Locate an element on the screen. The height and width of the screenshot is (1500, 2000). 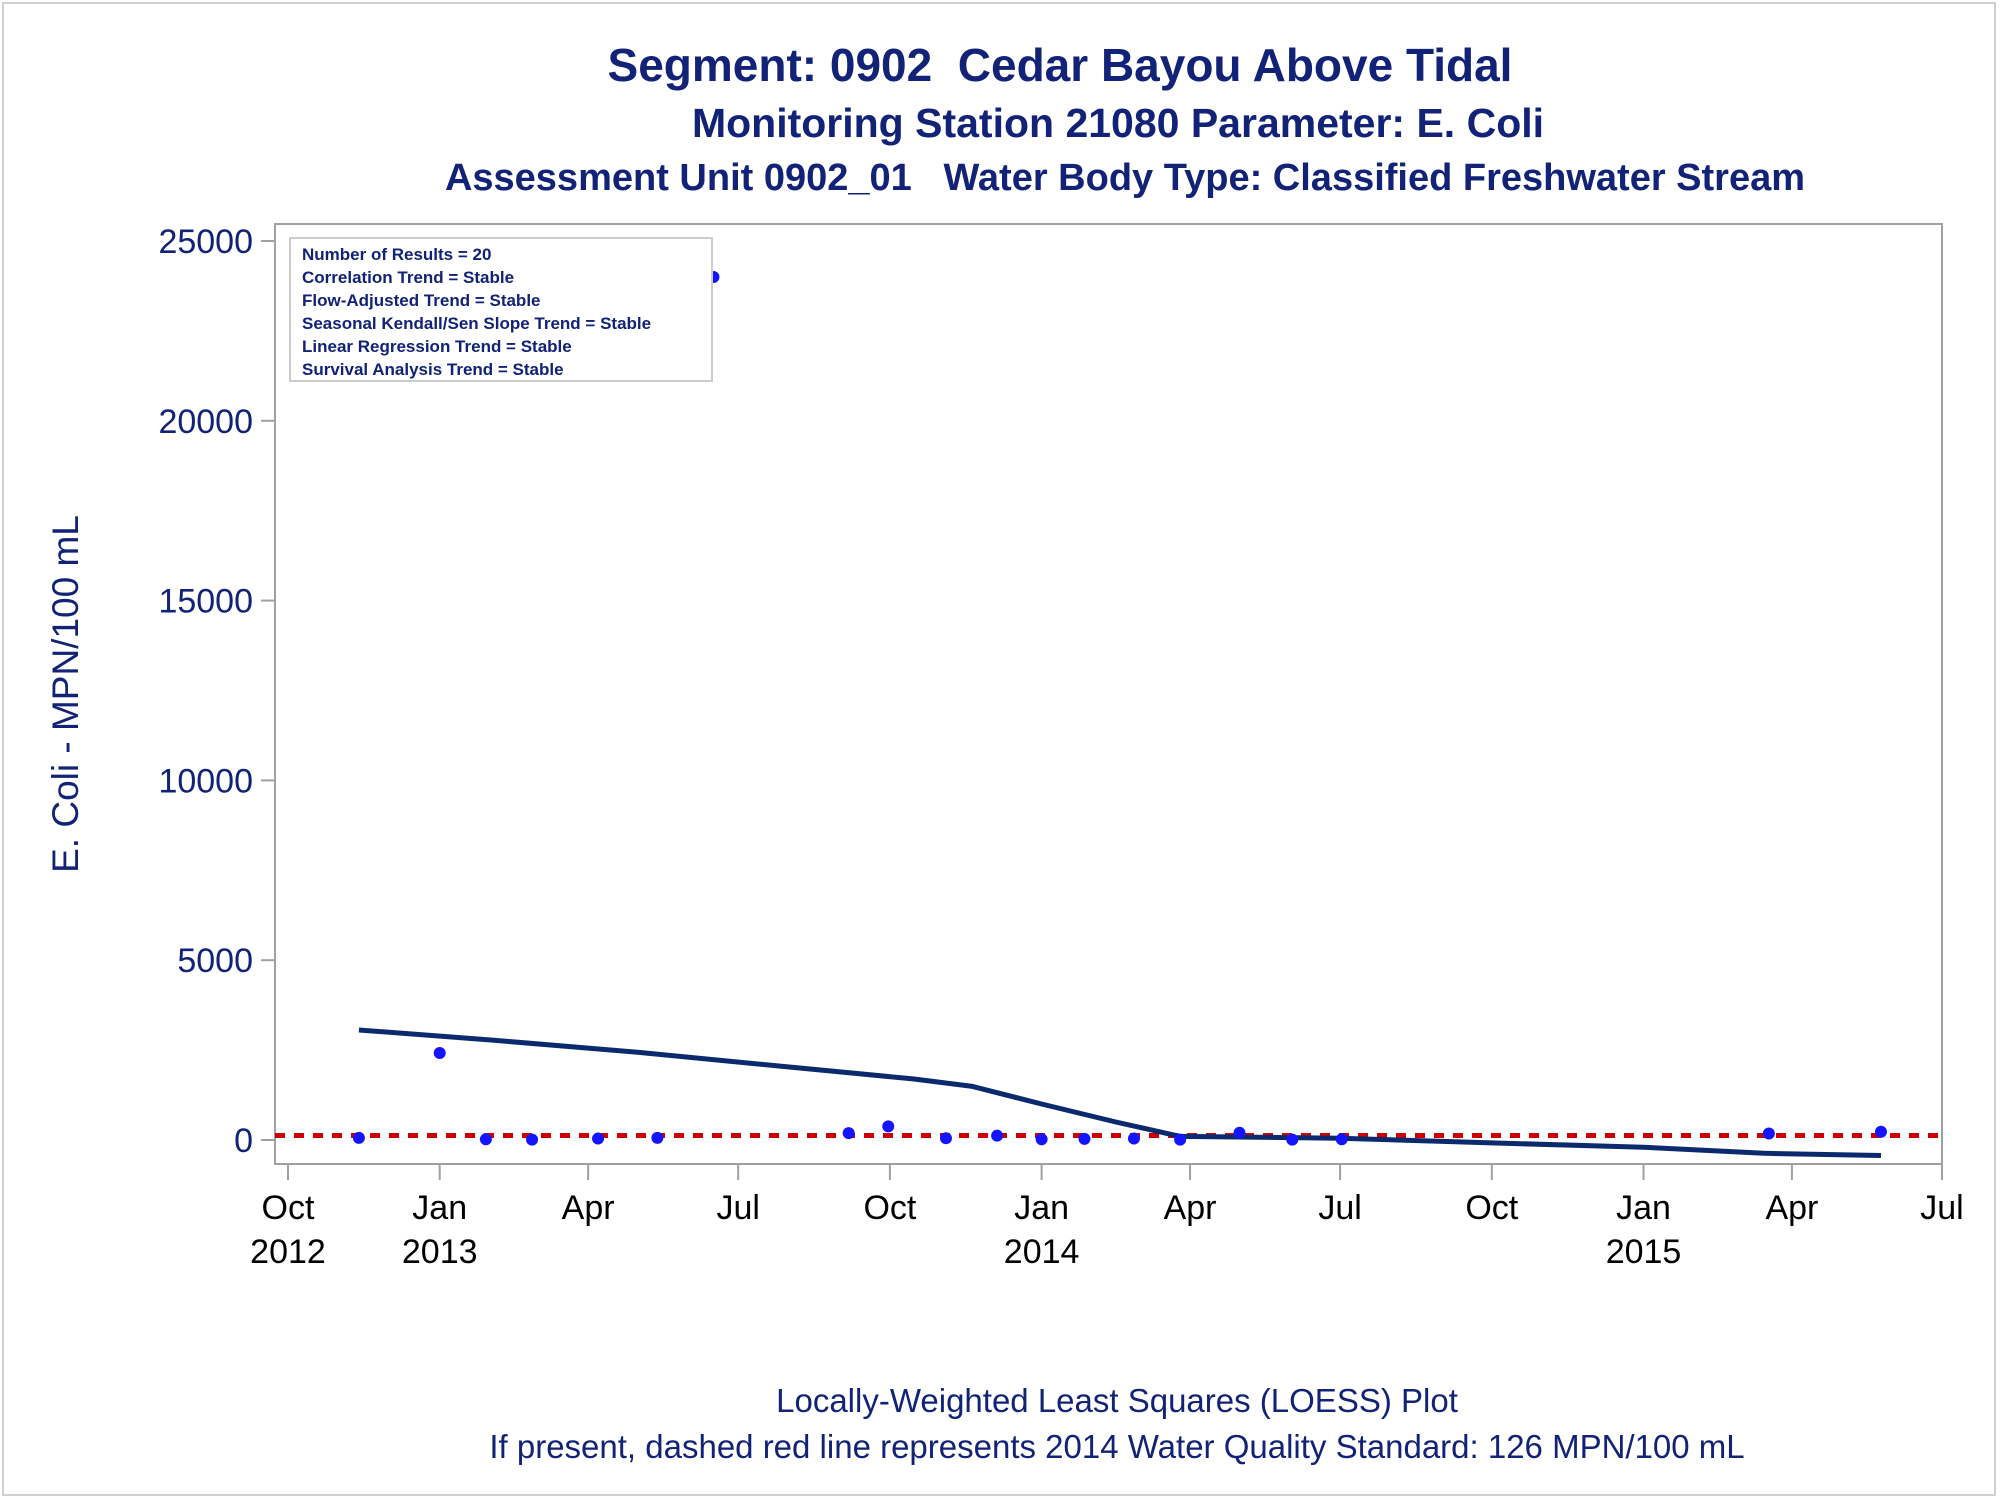
loess-line is located at coordinates (1120, 1092).